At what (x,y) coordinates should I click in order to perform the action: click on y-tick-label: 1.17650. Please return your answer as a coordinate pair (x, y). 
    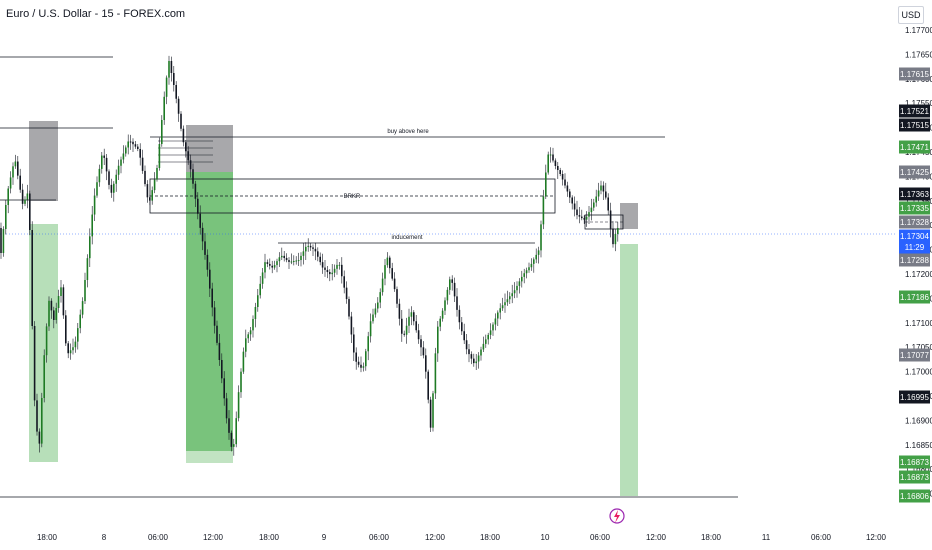
    Looking at the image, I should click on (918, 54).